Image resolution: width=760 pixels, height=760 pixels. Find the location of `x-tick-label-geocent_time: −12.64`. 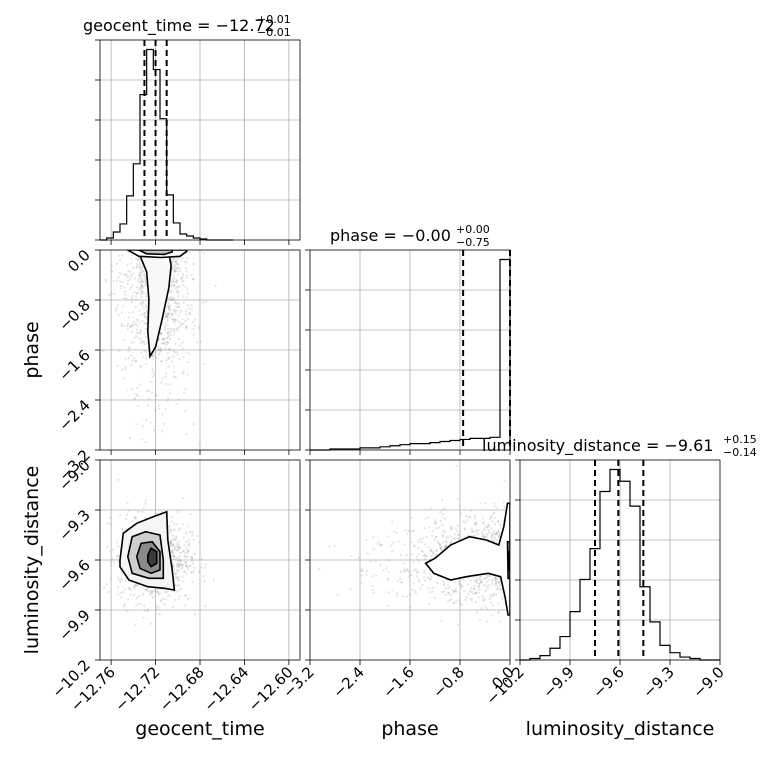

x-tick-label-geocent_time: −12.64 is located at coordinates (226, 689).